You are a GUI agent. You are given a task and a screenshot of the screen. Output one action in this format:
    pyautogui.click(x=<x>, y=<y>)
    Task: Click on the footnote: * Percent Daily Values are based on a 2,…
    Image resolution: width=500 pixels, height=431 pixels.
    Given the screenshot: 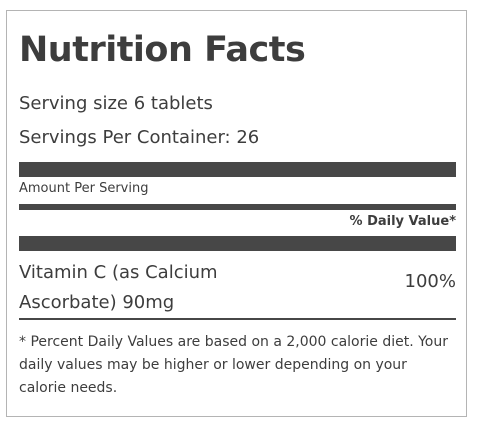 What is the action you would take?
    pyautogui.click(x=233, y=365)
    